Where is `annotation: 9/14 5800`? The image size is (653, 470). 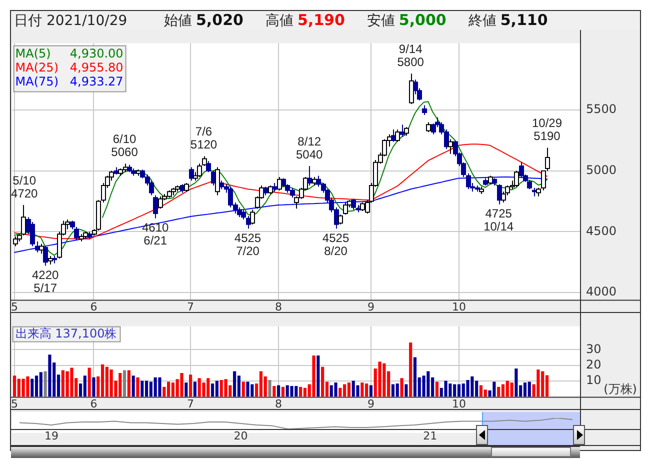 annotation: 9/14 5800 is located at coordinates (410, 55).